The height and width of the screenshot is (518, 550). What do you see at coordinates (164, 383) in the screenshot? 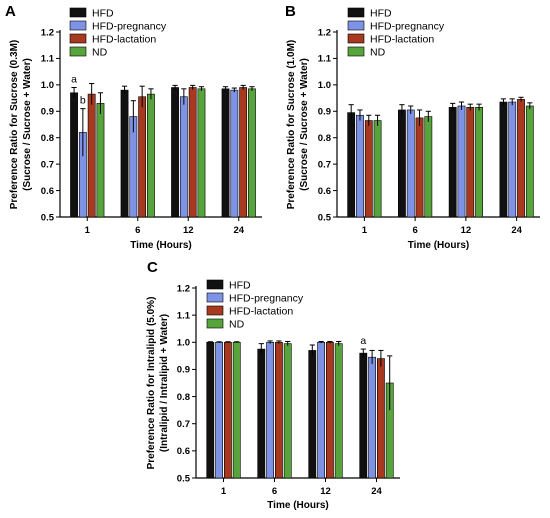
I see `y-axis-title: (Intralipid / Intralipid + Water)` at bounding box center [164, 383].